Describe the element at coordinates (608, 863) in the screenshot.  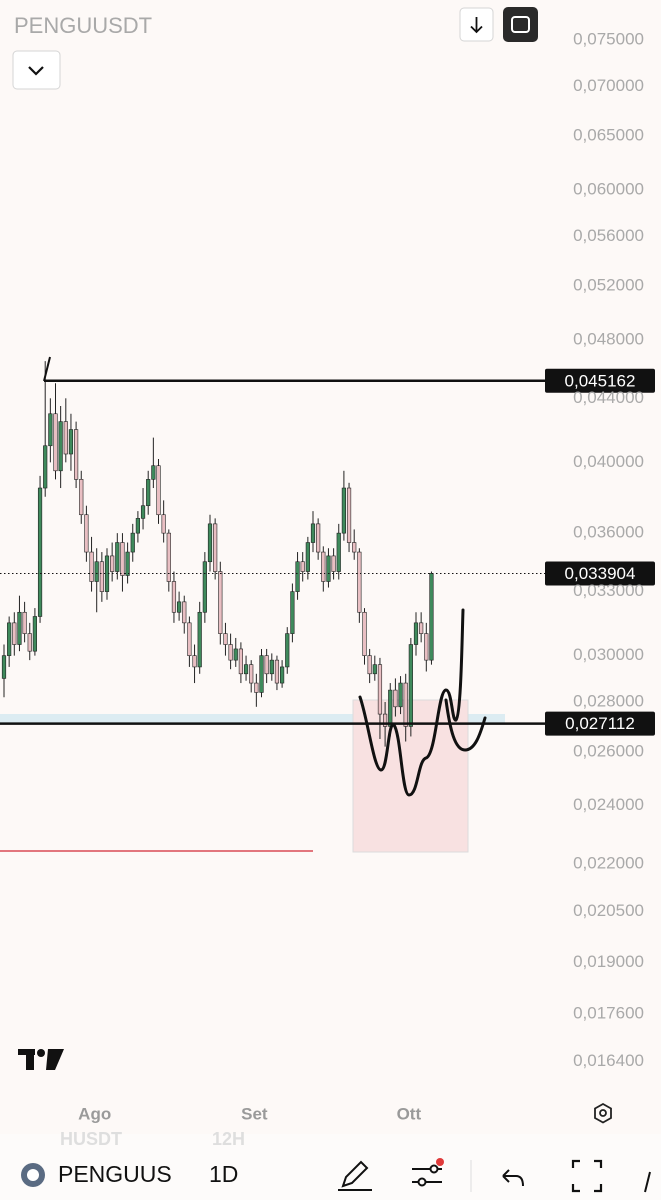
I see `y-tick-label: 0,022000` at that location.